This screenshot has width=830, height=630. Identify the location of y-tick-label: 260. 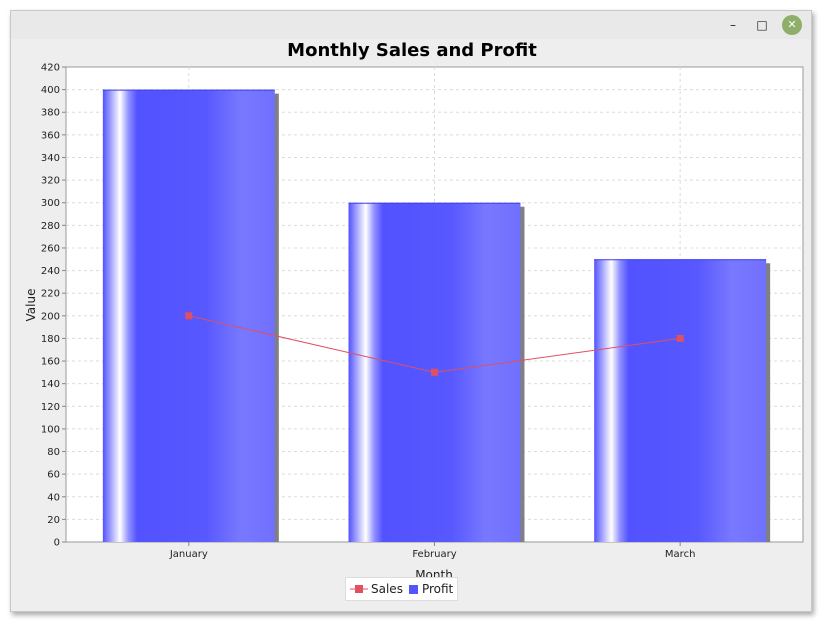
(50, 248).